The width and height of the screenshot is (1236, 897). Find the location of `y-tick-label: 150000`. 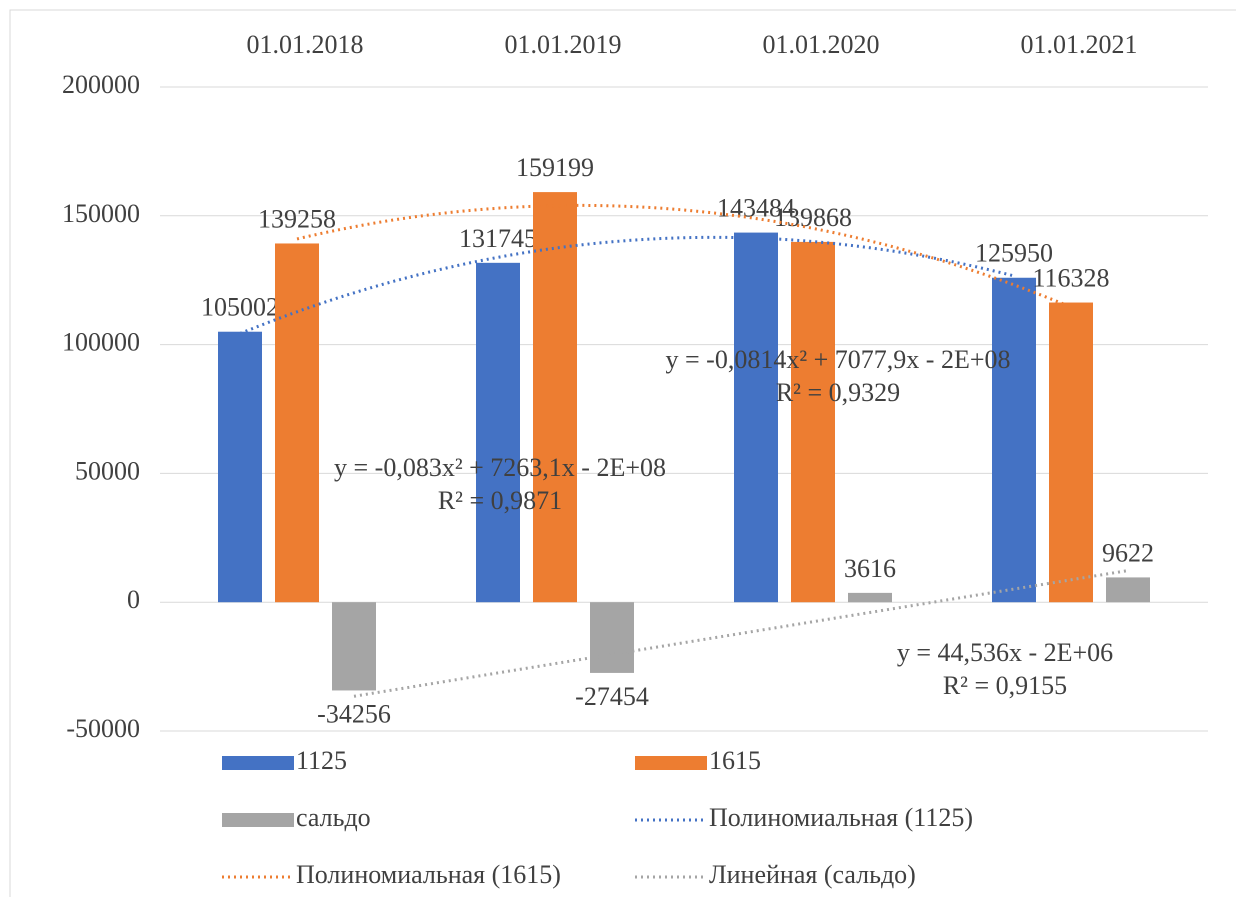

y-tick-label: 150000 is located at coordinates (101, 213).